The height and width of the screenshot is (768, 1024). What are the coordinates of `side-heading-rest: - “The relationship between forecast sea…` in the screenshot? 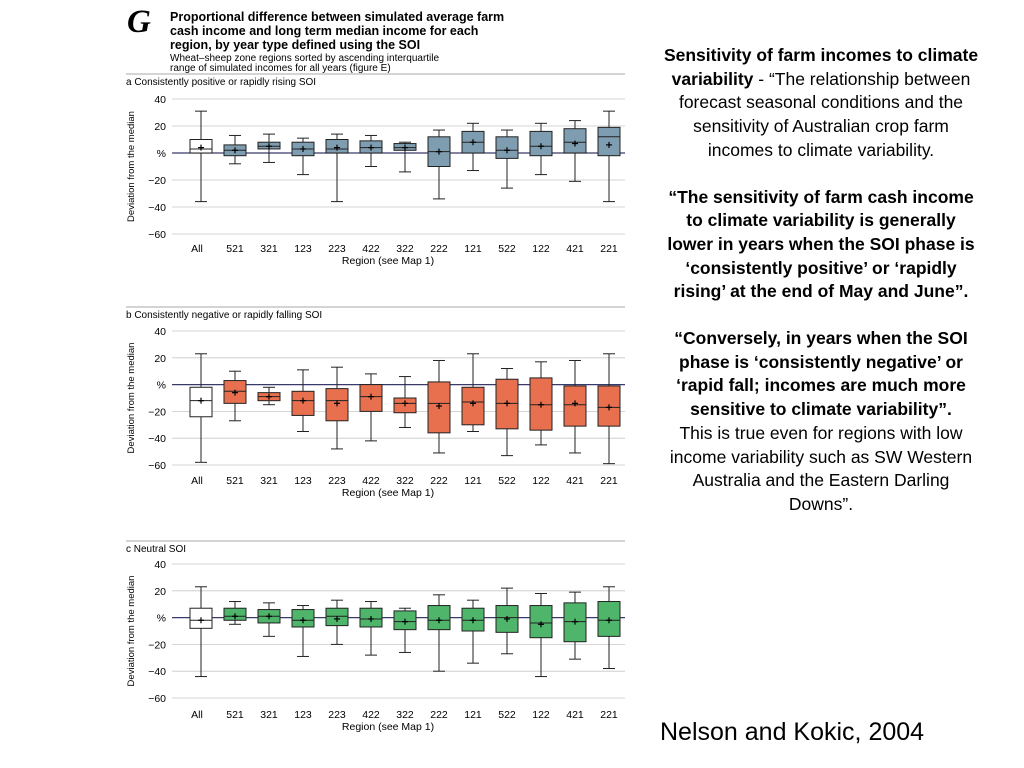 It's located at (824, 114).